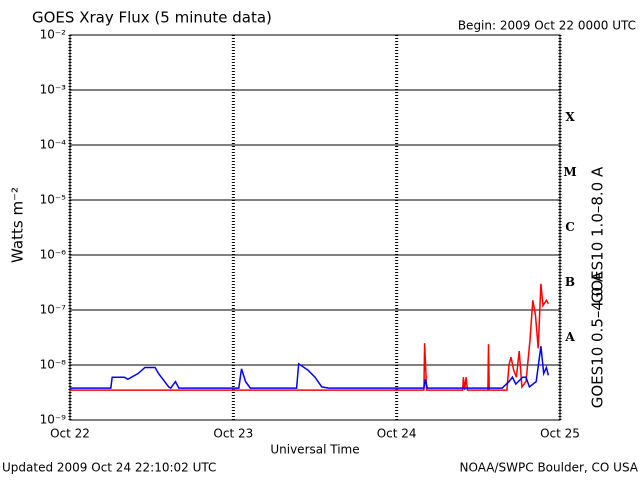 The image size is (640, 480). What do you see at coordinates (570, 227) in the screenshot?
I see `flare-class-label: C` at bounding box center [570, 227].